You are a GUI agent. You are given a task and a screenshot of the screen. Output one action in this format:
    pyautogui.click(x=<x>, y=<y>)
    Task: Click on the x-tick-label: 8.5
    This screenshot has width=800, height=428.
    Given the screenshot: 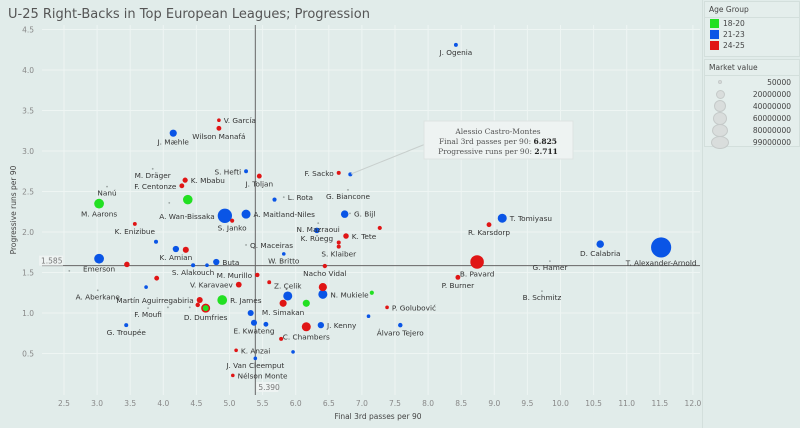 What is the action you would take?
    pyautogui.click(x=461, y=403)
    